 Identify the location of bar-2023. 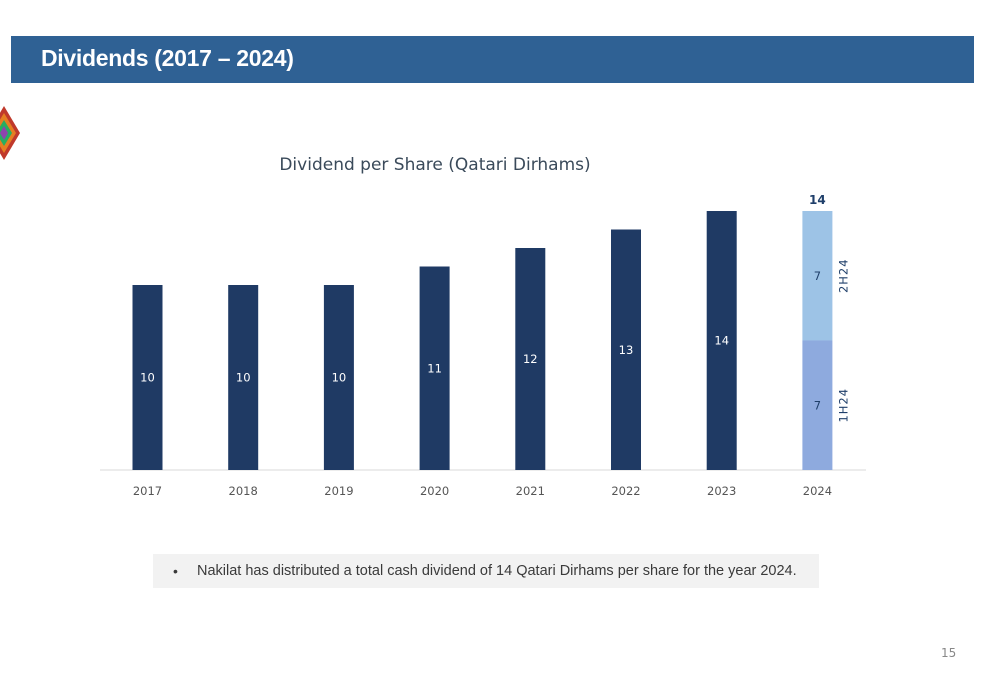
(721, 340).